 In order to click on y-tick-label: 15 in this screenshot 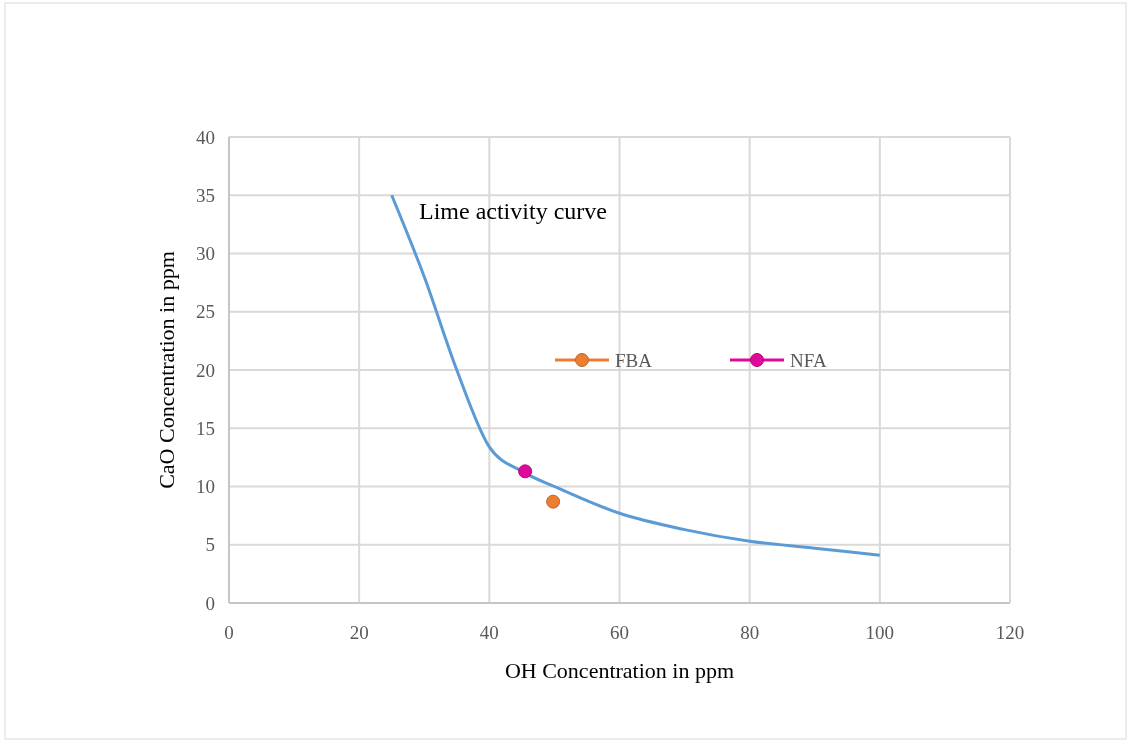, I will do `click(205, 428)`.